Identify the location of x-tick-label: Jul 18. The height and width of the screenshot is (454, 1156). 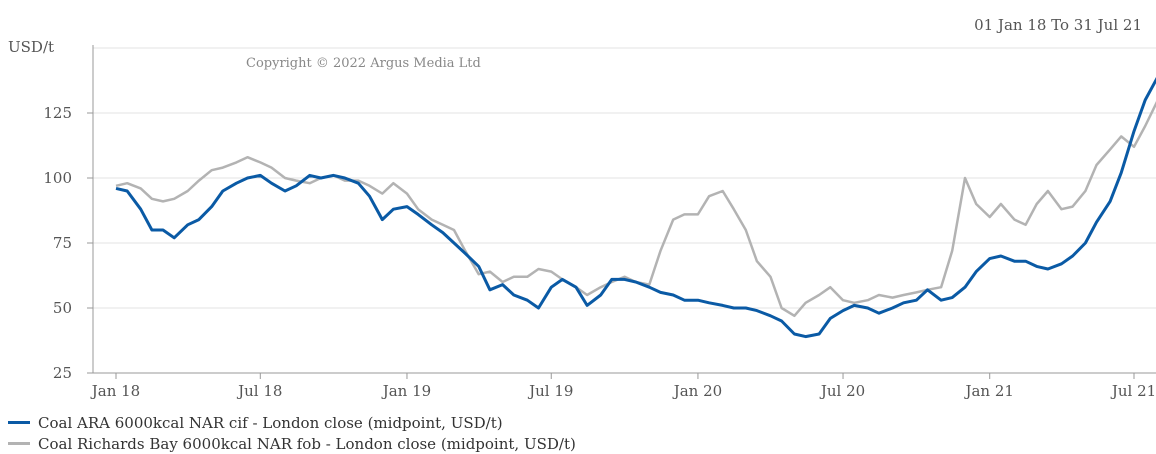
(259, 391).